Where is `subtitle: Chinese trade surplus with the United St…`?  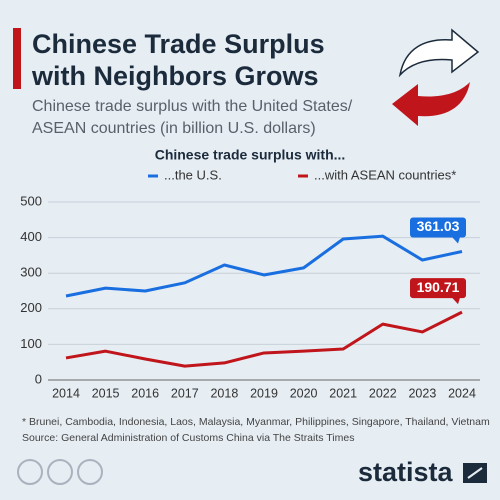 subtitle: Chinese trade surplus with the United St… is located at coordinates (192, 106).